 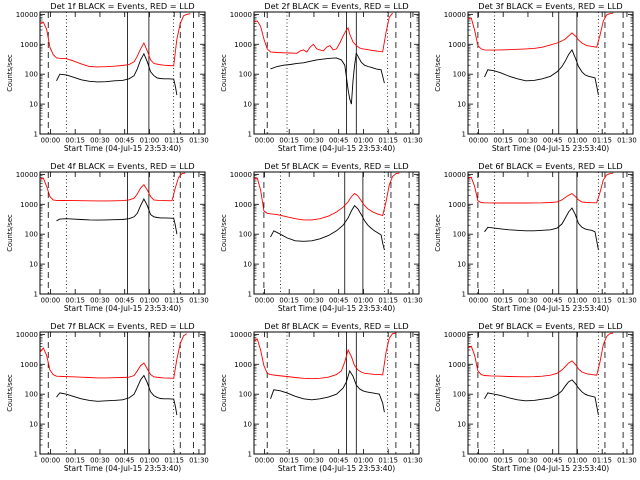 I want to click on panel-title: Det 7f BLACK = Events, RED = LLD, so click(x=122, y=326).